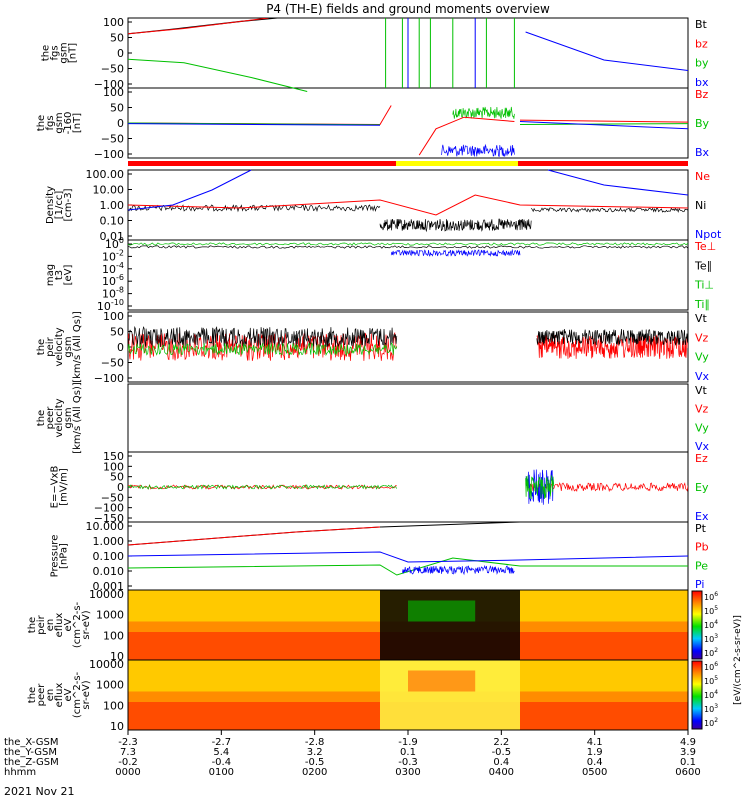 This screenshot has width=750, height=800. Describe the element at coordinates (112, 205) in the screenshot. I see `y-tick-label: 1.00` at that location.